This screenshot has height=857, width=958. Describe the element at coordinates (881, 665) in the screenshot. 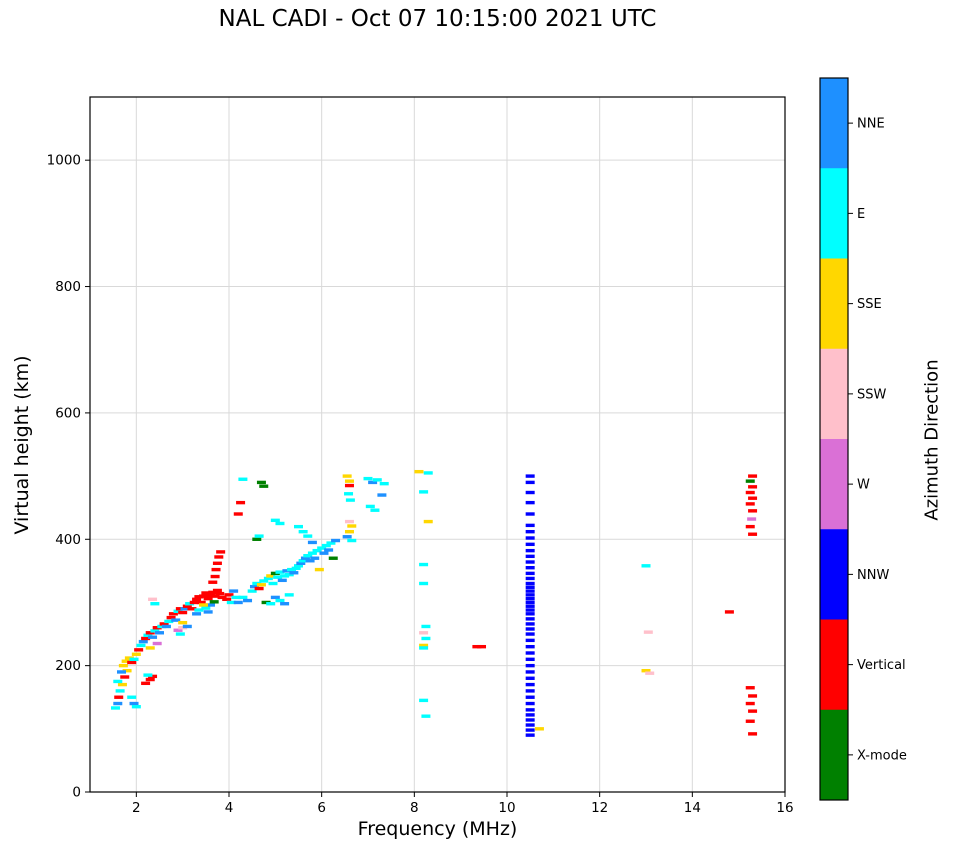

I see `colorbar-category-label: Vertical` at that location.